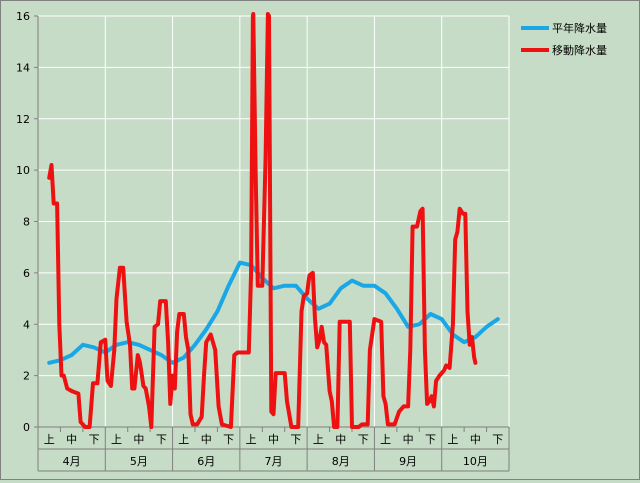 The height and width of the screenshot is (483, 640). I want to click on y-tick-label: 2, so click(26, 376).